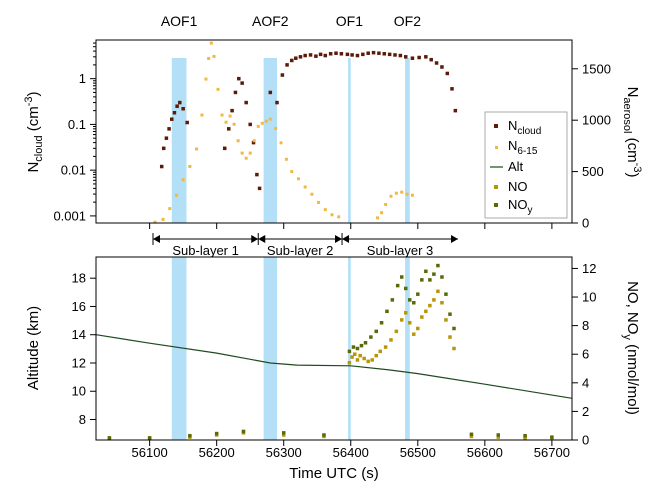 The height and width of the screenshot is (492, 650). I want to click on bottom-panel-shading, so click(290, 348).